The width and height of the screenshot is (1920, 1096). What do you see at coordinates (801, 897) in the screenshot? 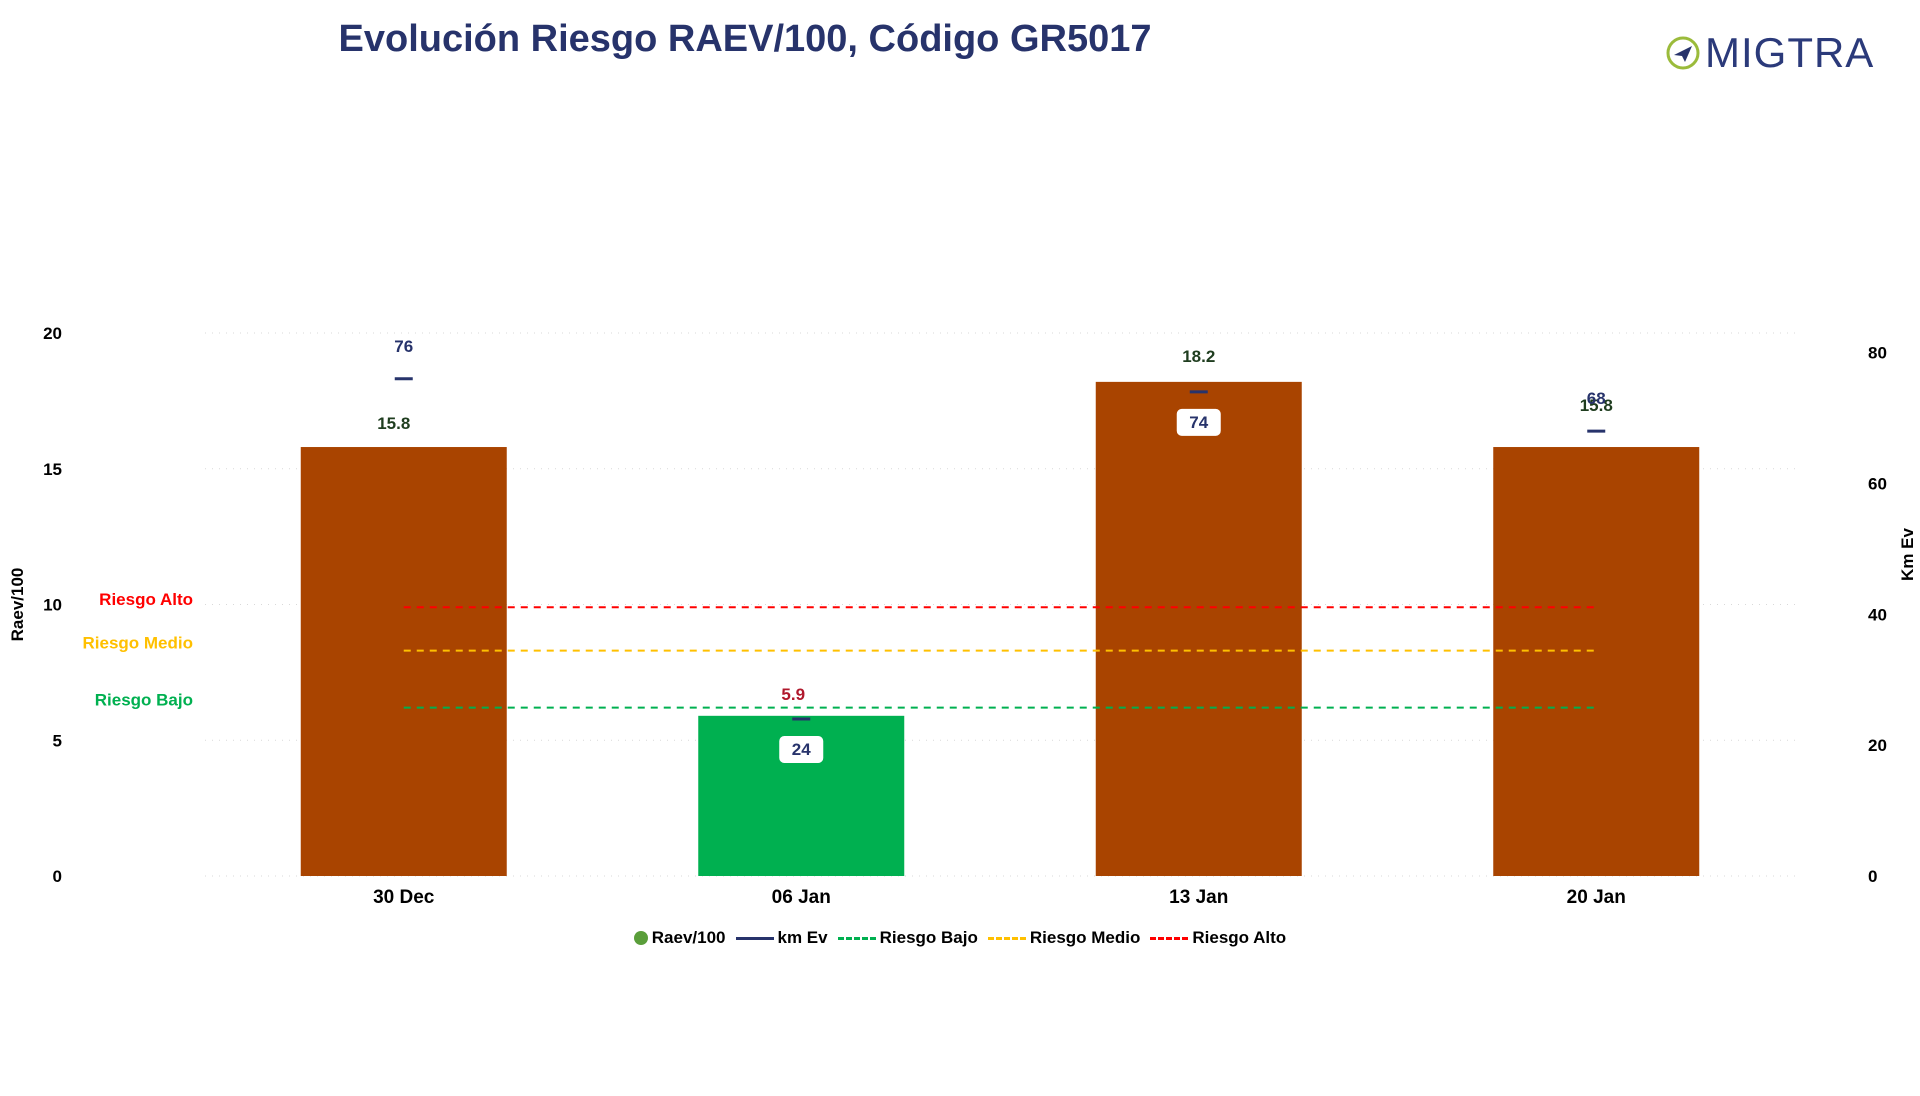
I see `x-category-label: 06 Jan` at bounding box center [801, 897].